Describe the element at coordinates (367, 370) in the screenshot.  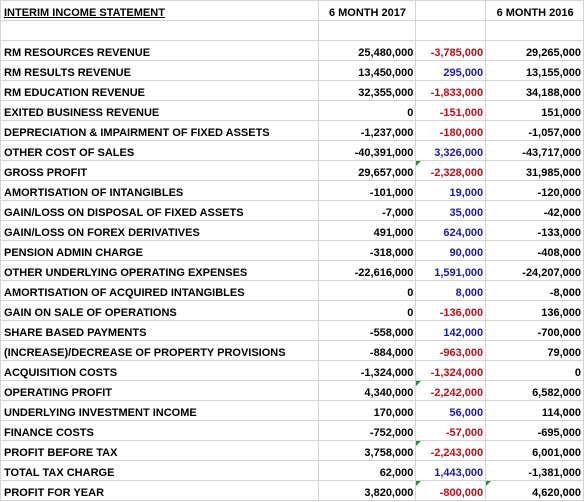
I see `value-2017-cell: -1,324,000` at that location.